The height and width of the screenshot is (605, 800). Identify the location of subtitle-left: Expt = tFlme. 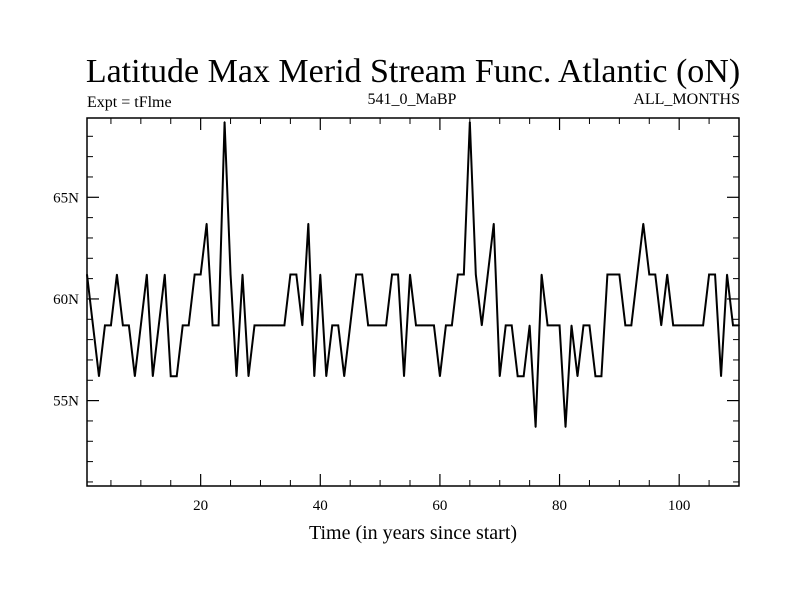
(129, 102).